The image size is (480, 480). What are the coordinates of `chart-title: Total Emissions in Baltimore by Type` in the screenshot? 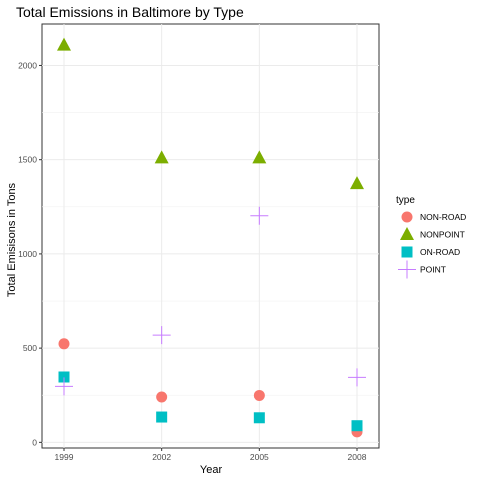 It's located at (130, 12).